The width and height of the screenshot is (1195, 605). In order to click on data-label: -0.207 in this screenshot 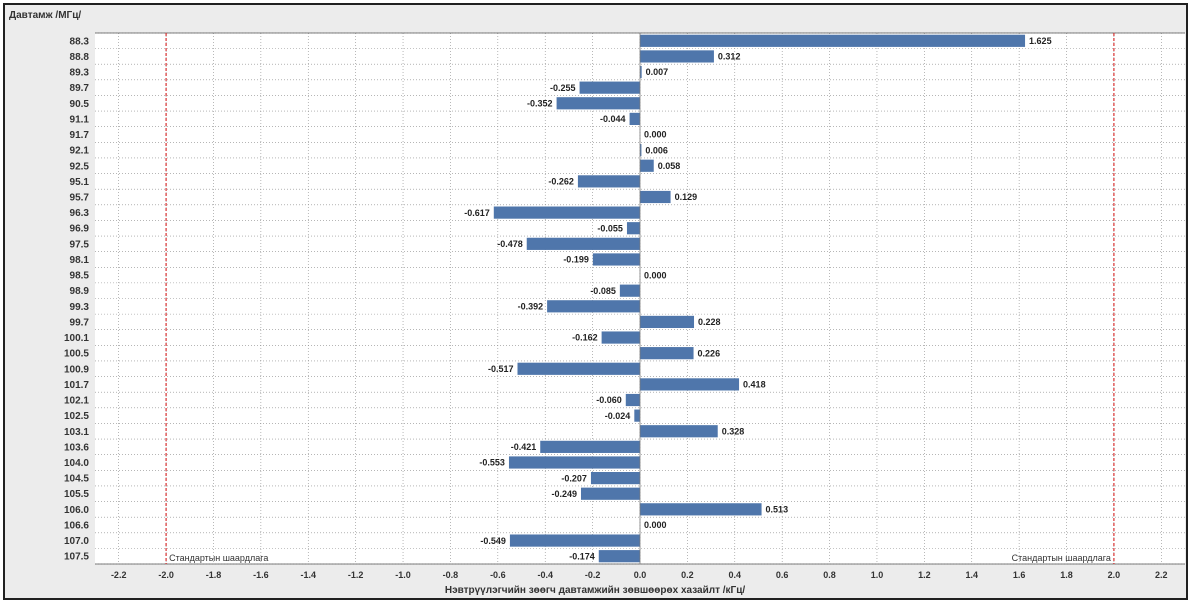, I will do `click(574, 478)`.